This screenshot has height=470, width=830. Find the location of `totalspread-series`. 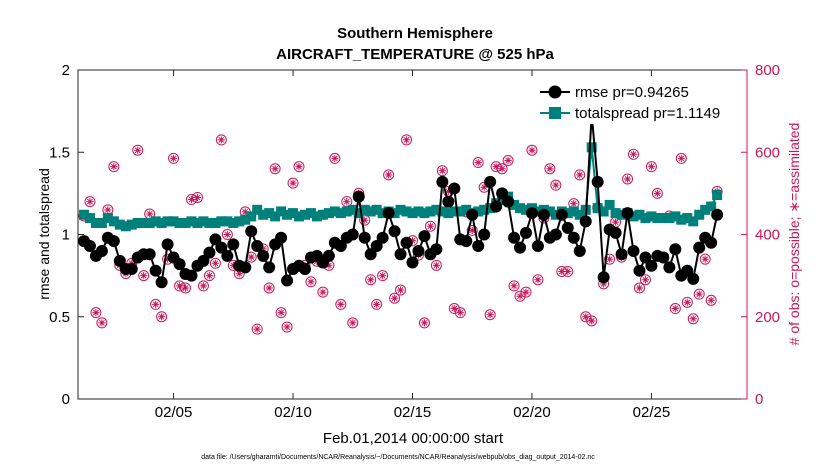

totalspread-series is located at coordinates (400, 187).